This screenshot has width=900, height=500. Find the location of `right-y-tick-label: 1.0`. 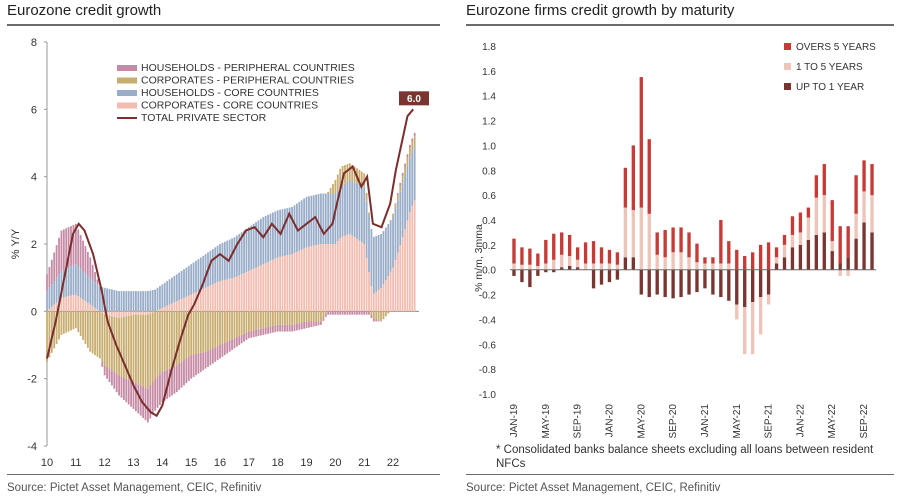

right-y-tick-label: 1.0 is located at coordinates (489, 146).